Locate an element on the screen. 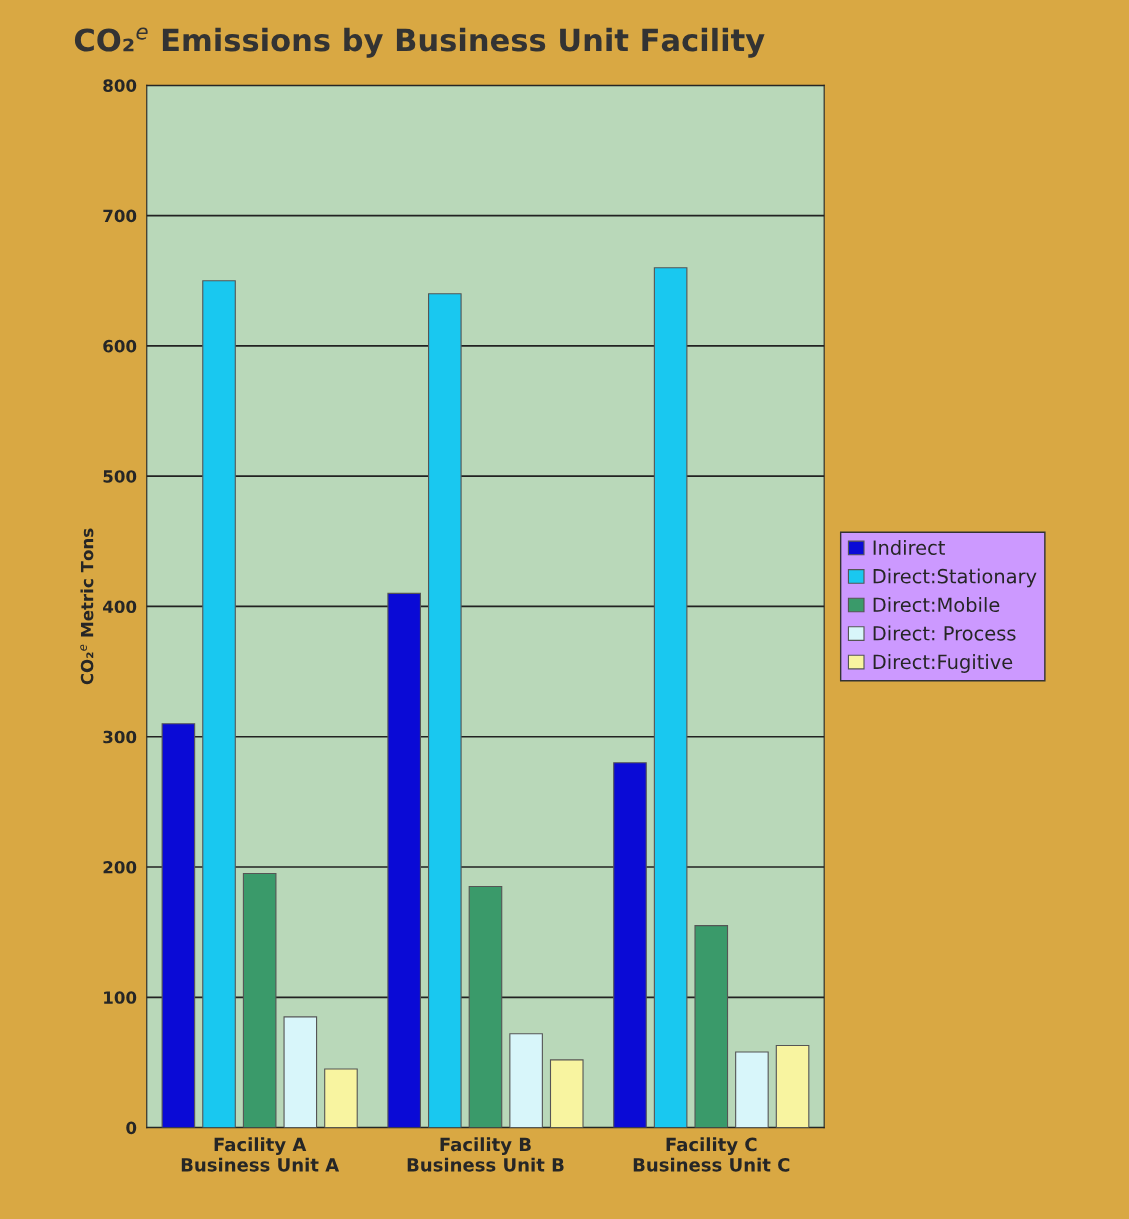  legend-label: Direct:Mobile is located at coordinates (936, 605).